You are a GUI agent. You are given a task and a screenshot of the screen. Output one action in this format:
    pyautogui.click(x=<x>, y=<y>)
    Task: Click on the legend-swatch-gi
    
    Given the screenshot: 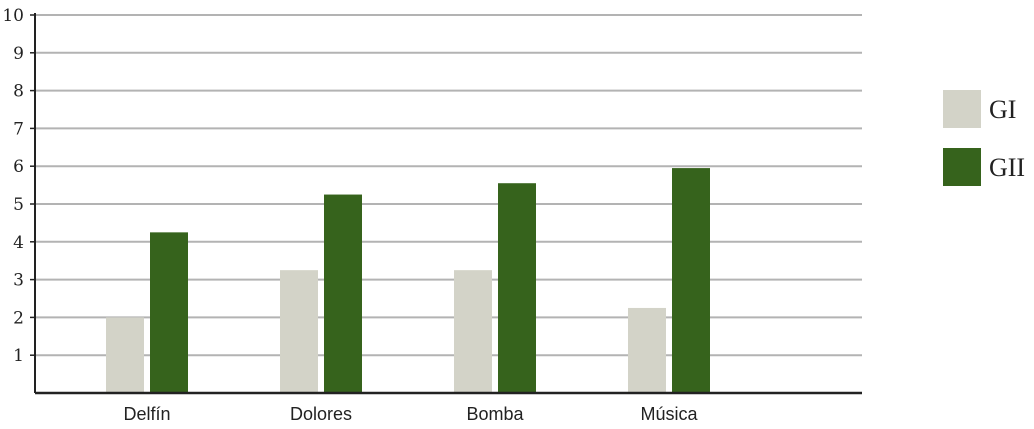 What is the action you would take?
    pyautogui.click(x=962, y=109)
    